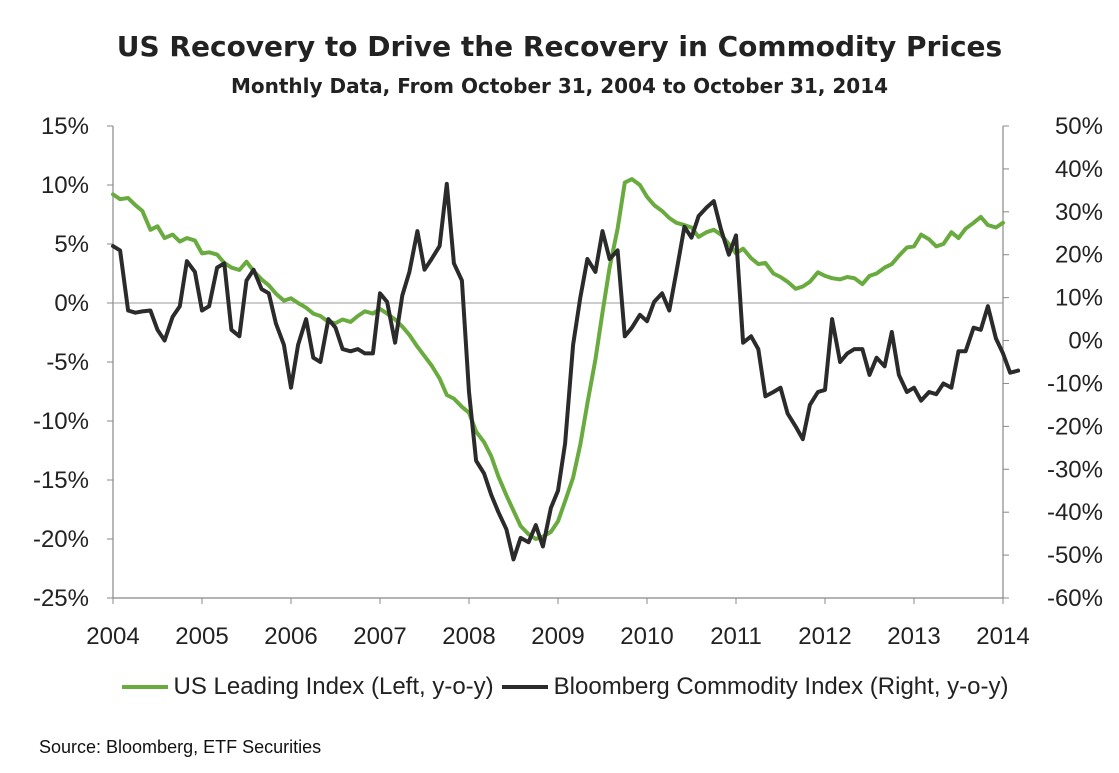  What do you see at coordinates (557, 636) in the screenshot?
I see `x-tick-label: 2009` at bounding box center [557, 636].